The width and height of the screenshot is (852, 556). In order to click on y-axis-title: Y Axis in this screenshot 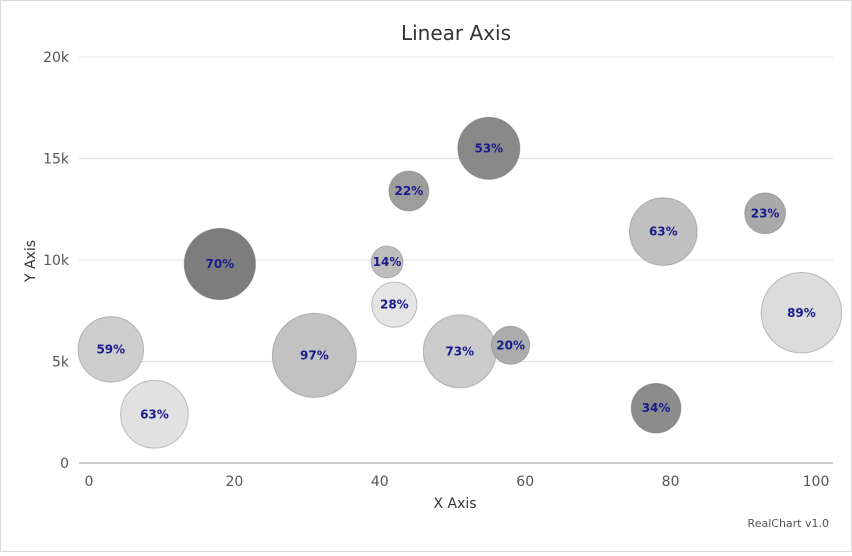, I will do `click(31, 261)`.